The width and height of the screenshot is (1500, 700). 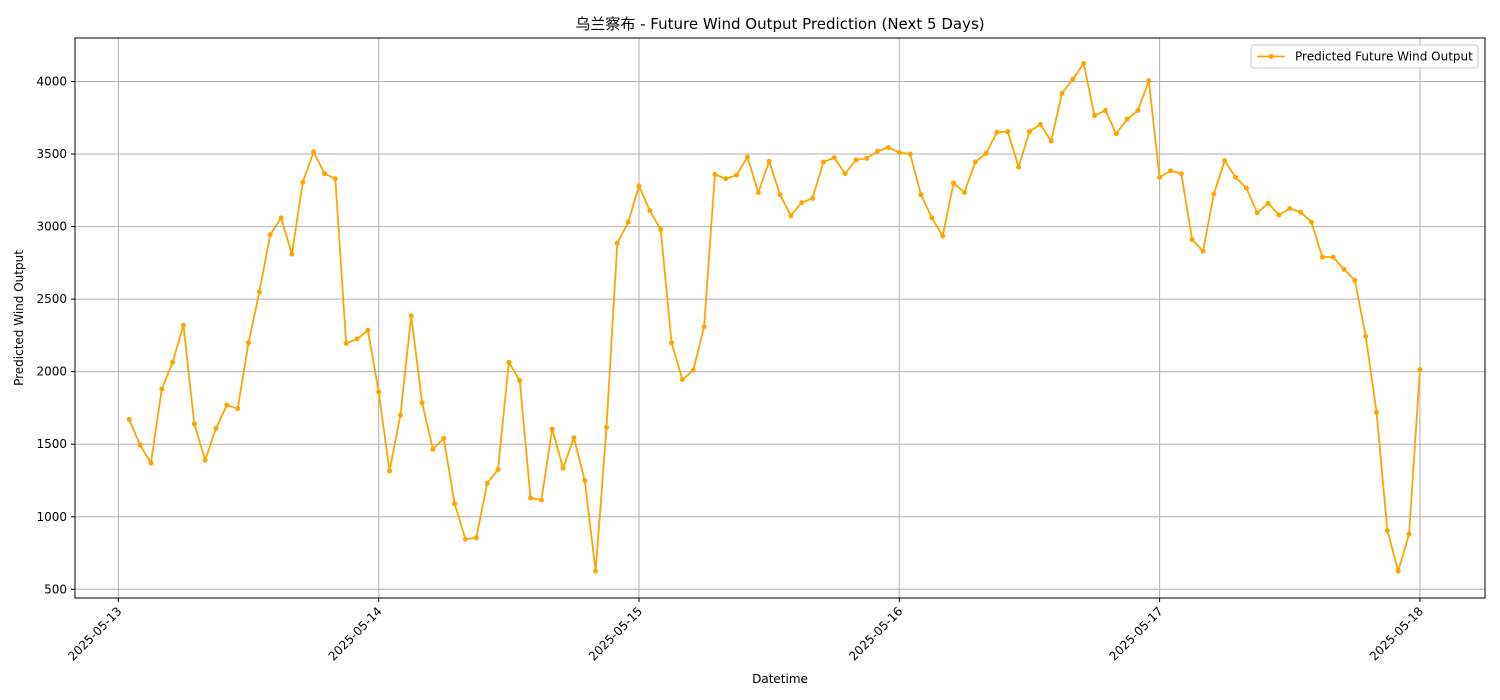 What do you see at coordinates (1136, 633) in the screenshot?
I see `x-tick-label: 2025-05-17` at bounding box center [1136, 633].